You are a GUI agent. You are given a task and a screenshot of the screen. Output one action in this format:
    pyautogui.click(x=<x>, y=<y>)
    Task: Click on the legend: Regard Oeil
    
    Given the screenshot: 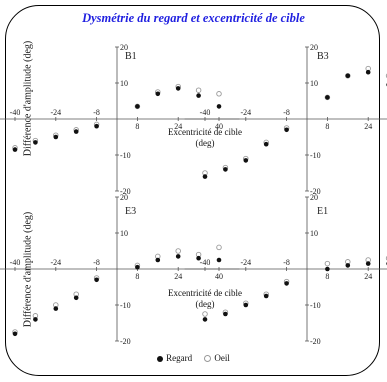 What is the action you would take?
    pyautogui.click(x=193, y=358)
    